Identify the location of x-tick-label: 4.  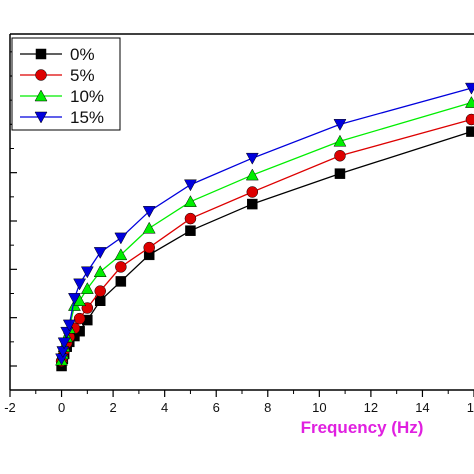
(164, 407).